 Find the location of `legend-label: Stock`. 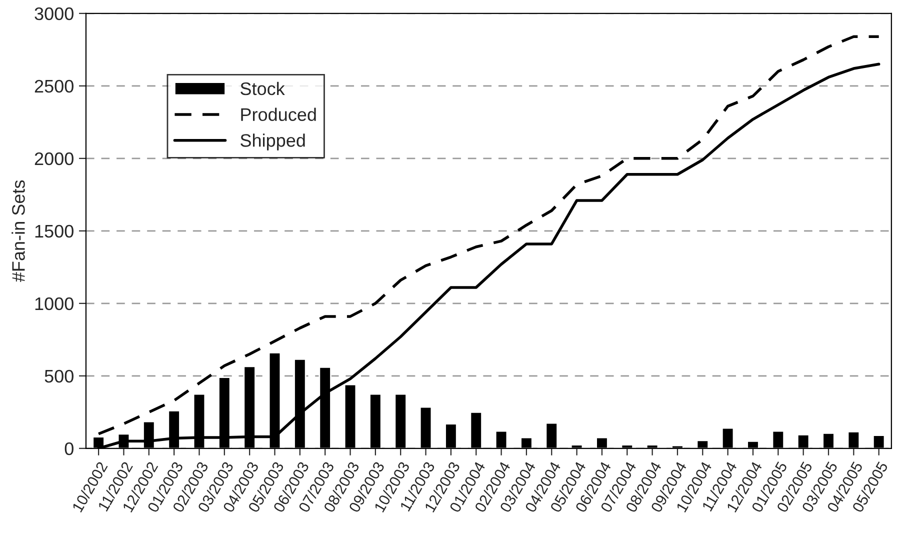

legend-label: Stock is located at coordinates (262, 89).